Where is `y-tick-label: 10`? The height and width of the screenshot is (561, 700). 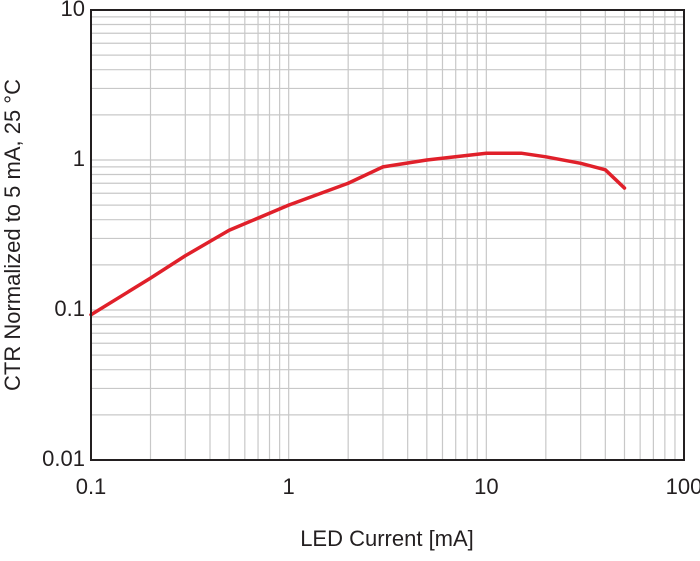
y-tick-label: 10 is located at coordinates (73, 10).